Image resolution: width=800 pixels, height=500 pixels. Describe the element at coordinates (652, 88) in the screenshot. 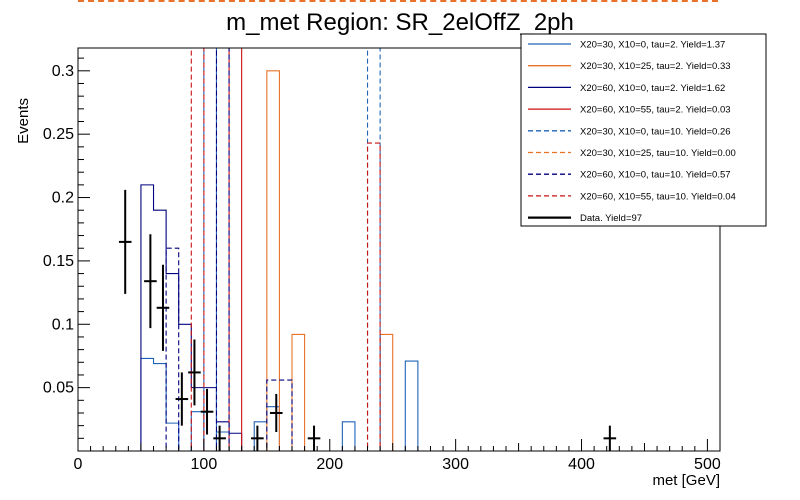

I see `legend-label-3: X20=60, X10=0, tau=2. Yield=1.62` at that location.